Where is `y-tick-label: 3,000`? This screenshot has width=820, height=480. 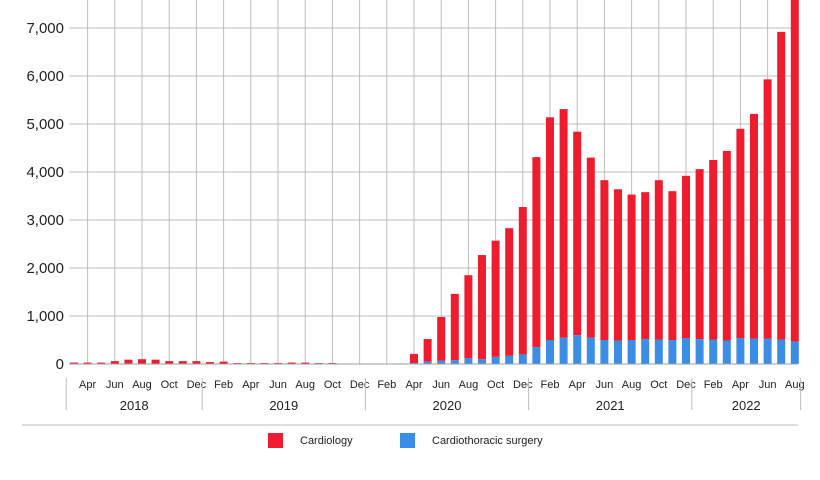 y-tick-label: 3,000 is located at coordinates (45, 220).